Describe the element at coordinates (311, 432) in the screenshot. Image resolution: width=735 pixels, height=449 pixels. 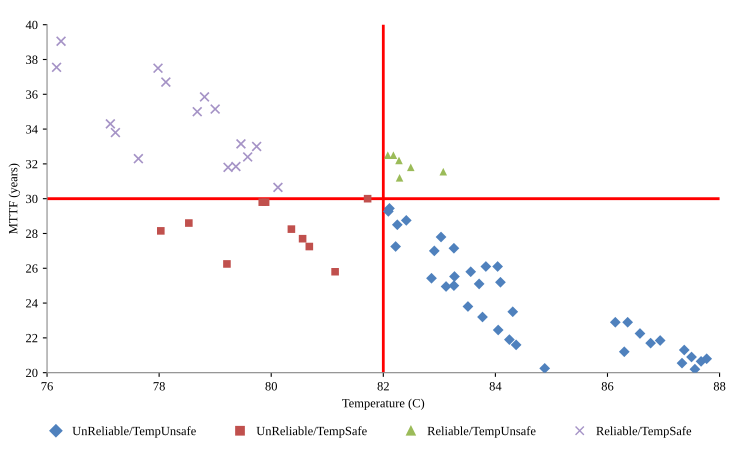
I see `legend-label: UnReliable/TempSafe` at that location.